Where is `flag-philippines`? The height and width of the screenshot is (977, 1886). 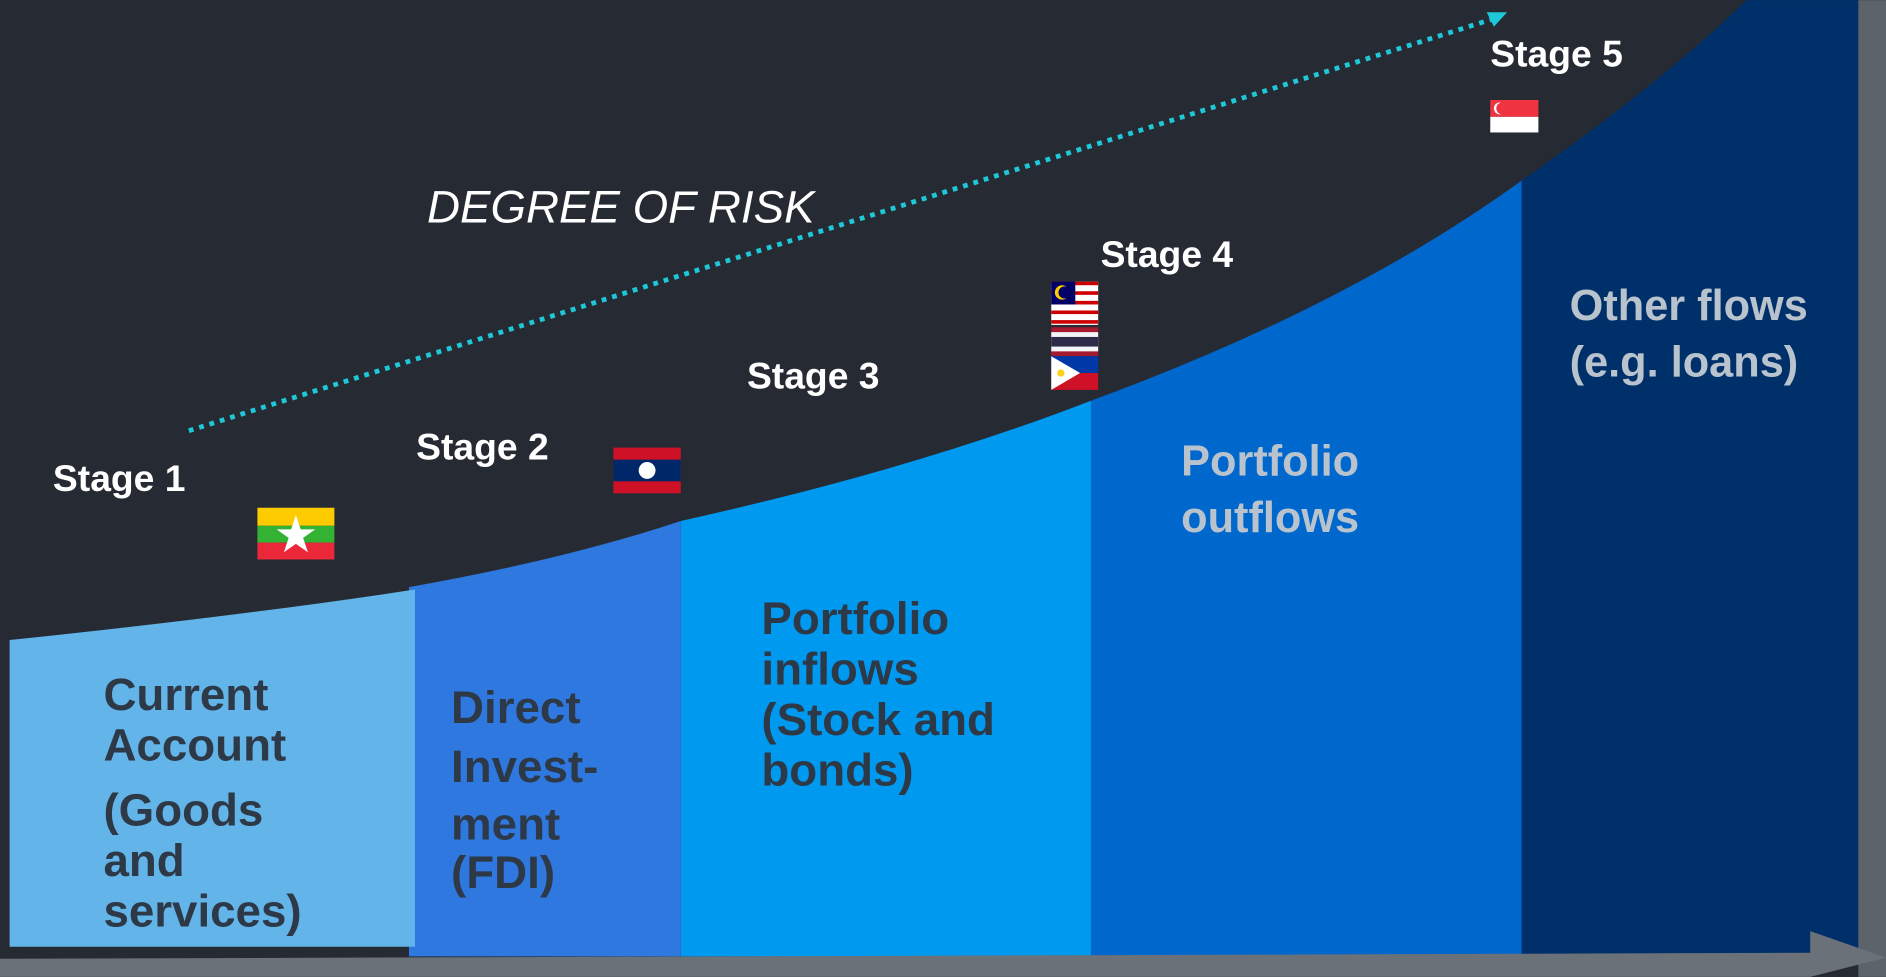
flag-philippines is located at coordinates (1075, 373).